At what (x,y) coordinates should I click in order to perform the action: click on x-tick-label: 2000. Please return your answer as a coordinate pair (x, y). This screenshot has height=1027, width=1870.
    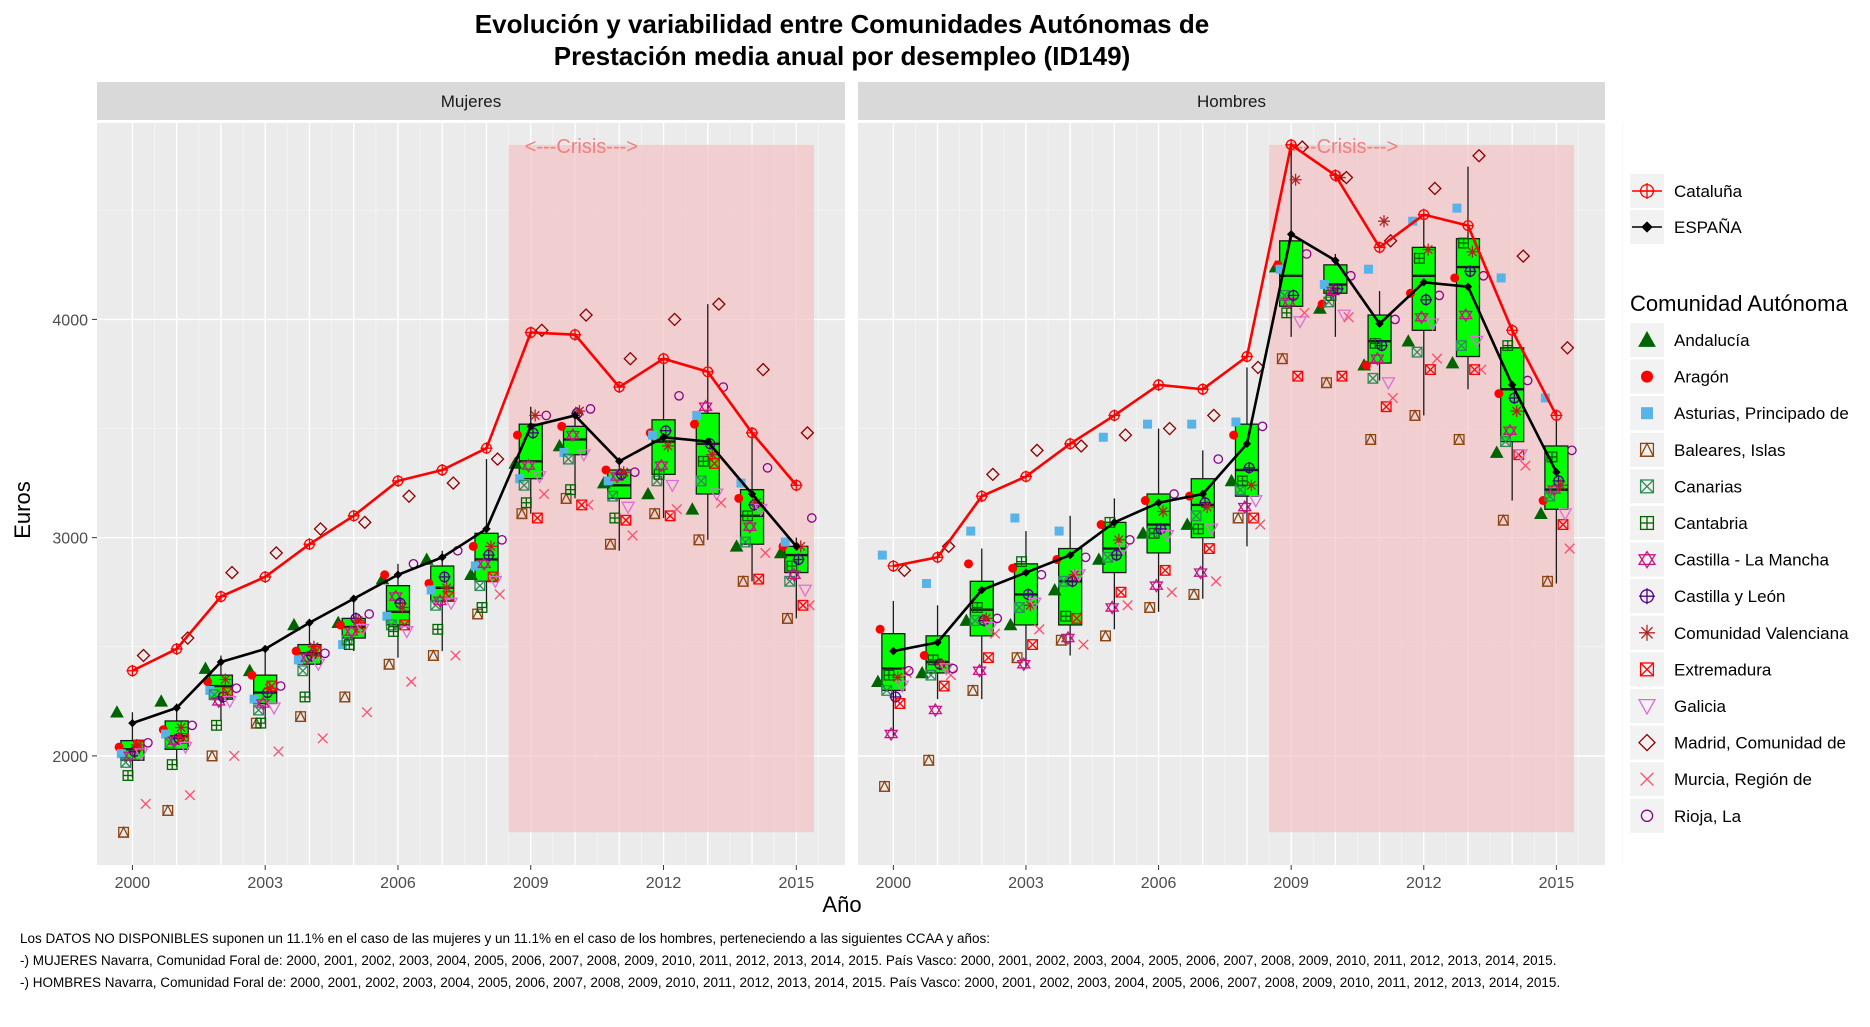
    Looking at the image, I should click on (894, 883).